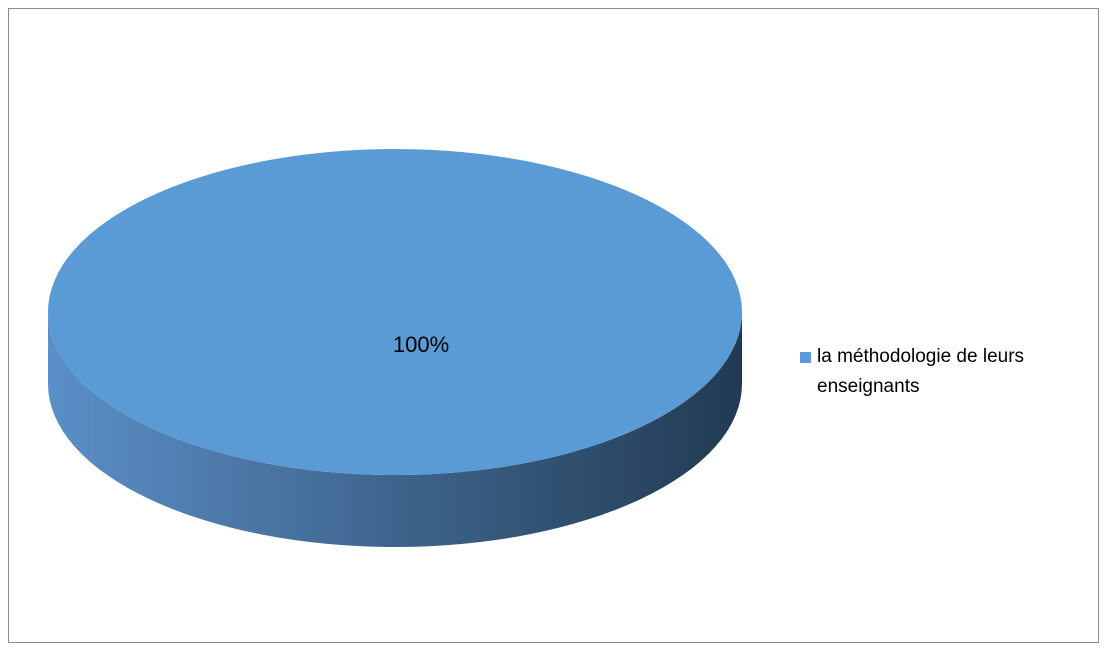 This screenshot has height=648, width=1107. Describe the element at coordinates (921, 371) in the screenshot. I see `legend-label: la méthodologie de leurs enseignants` at that location.